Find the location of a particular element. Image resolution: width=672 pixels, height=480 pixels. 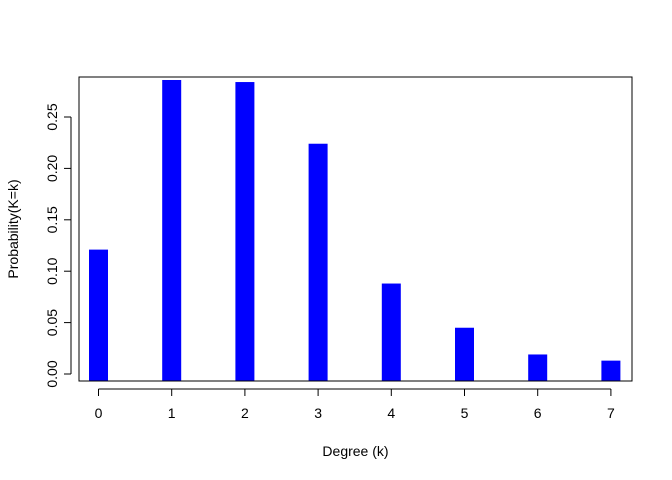

y-axis-label: Probability(K=k) is located at coordinates (13, 228).